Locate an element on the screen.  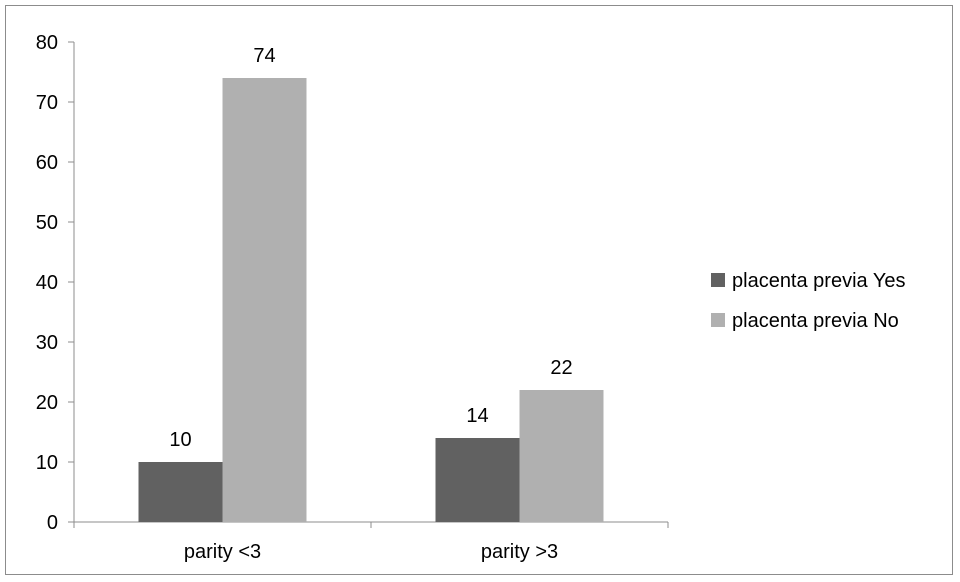
y-tick-label: 30 is located at coordinates (47, 343).